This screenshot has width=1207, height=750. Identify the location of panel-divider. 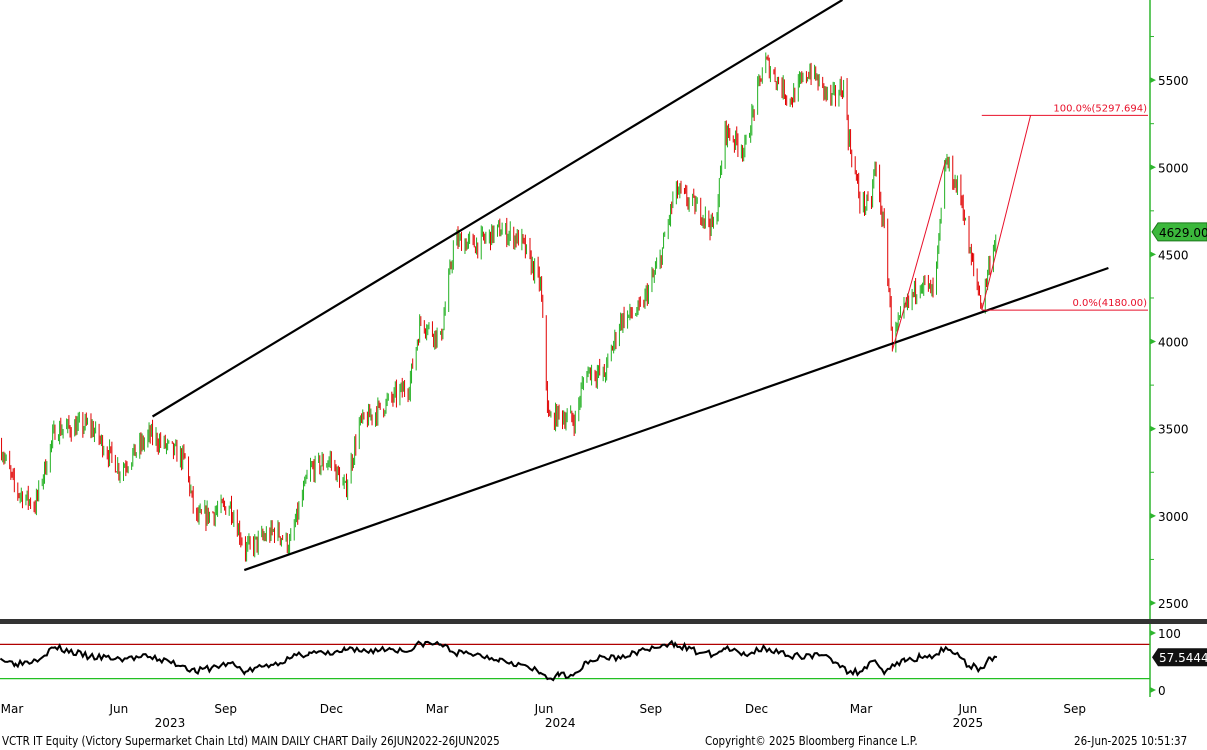
(575, 621).